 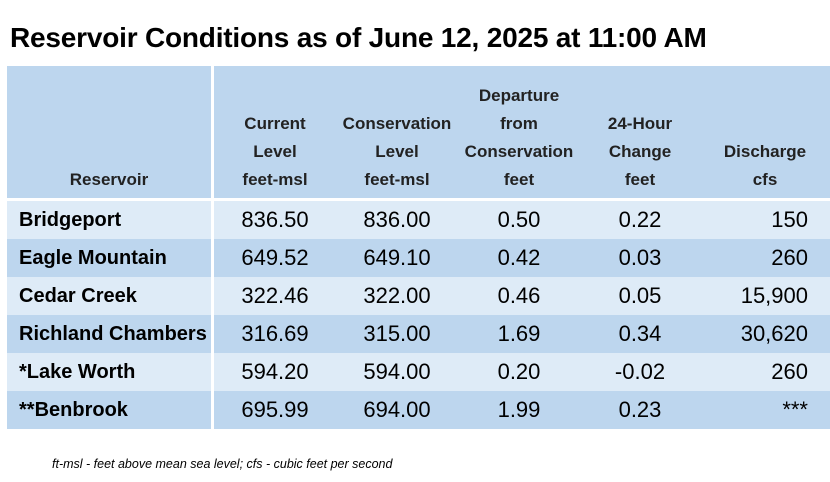 I want to click on table-row: **Benbrook 695.99 694.00 1.99 0.23 ***, so click(x=418, y=410).